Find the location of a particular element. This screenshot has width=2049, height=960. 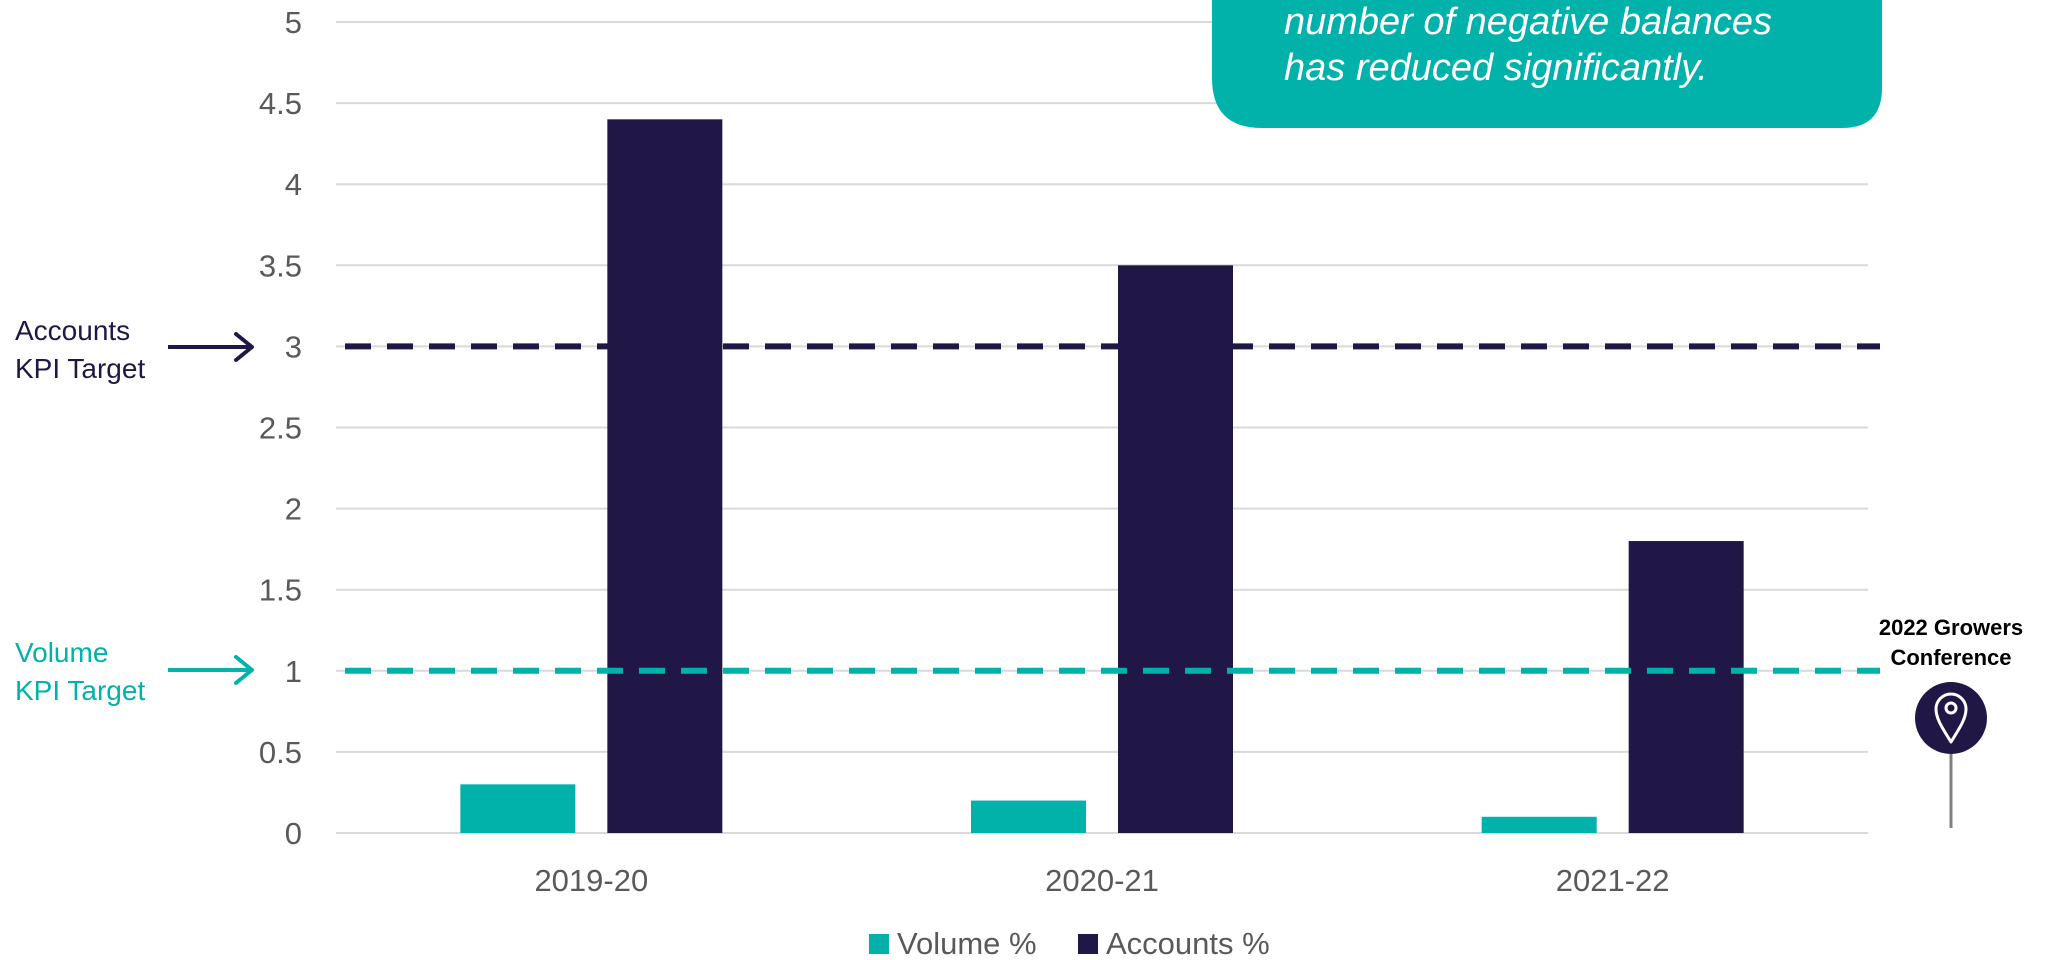

y-tick-label: 4.5 is located at coordinates (280, 103).